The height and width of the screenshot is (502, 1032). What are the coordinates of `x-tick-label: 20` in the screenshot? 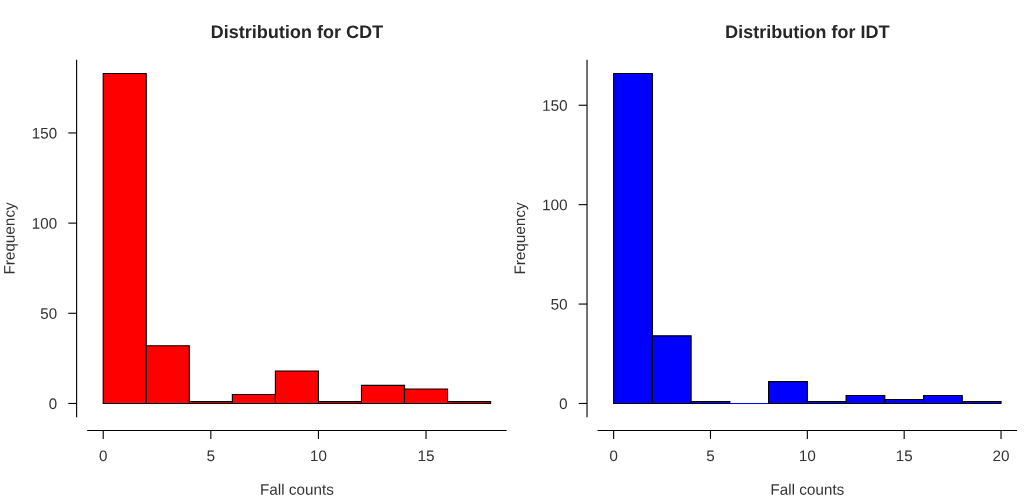 It's located at (1001, 456).